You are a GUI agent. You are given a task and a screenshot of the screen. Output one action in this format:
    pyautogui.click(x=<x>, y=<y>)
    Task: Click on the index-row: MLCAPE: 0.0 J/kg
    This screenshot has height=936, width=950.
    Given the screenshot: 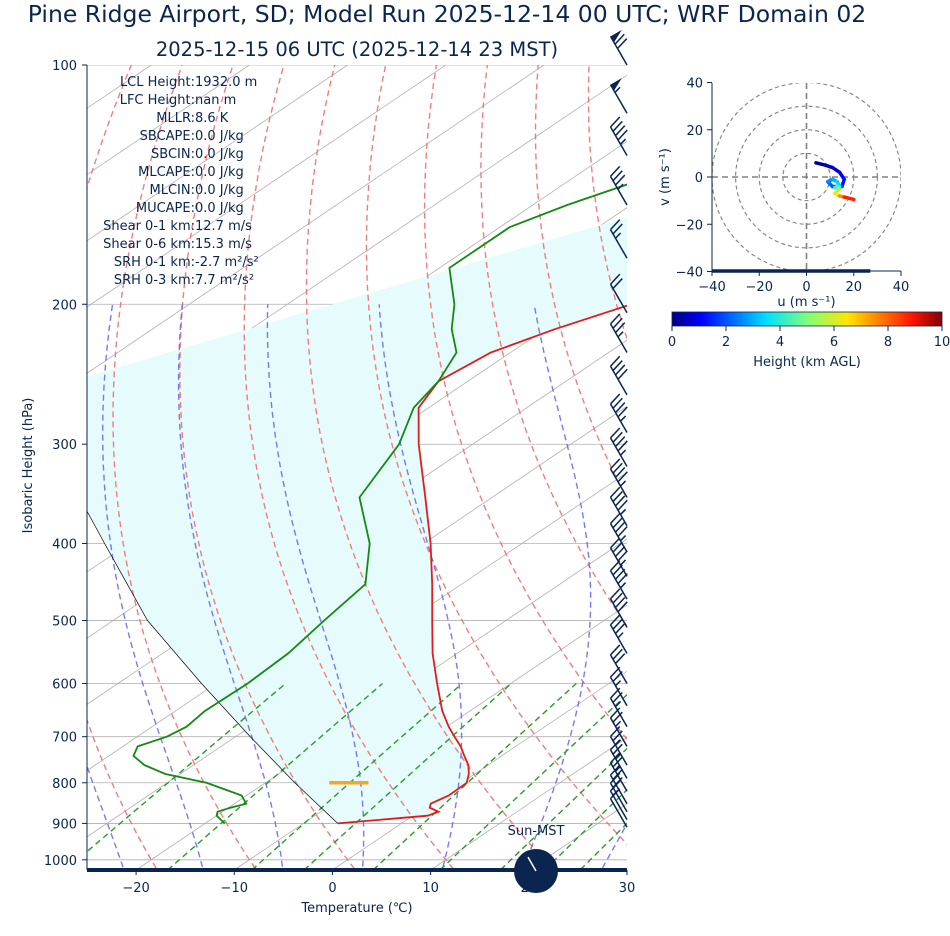 What is the action you would take?
    pyautogui.click(x=191, y=172)
    